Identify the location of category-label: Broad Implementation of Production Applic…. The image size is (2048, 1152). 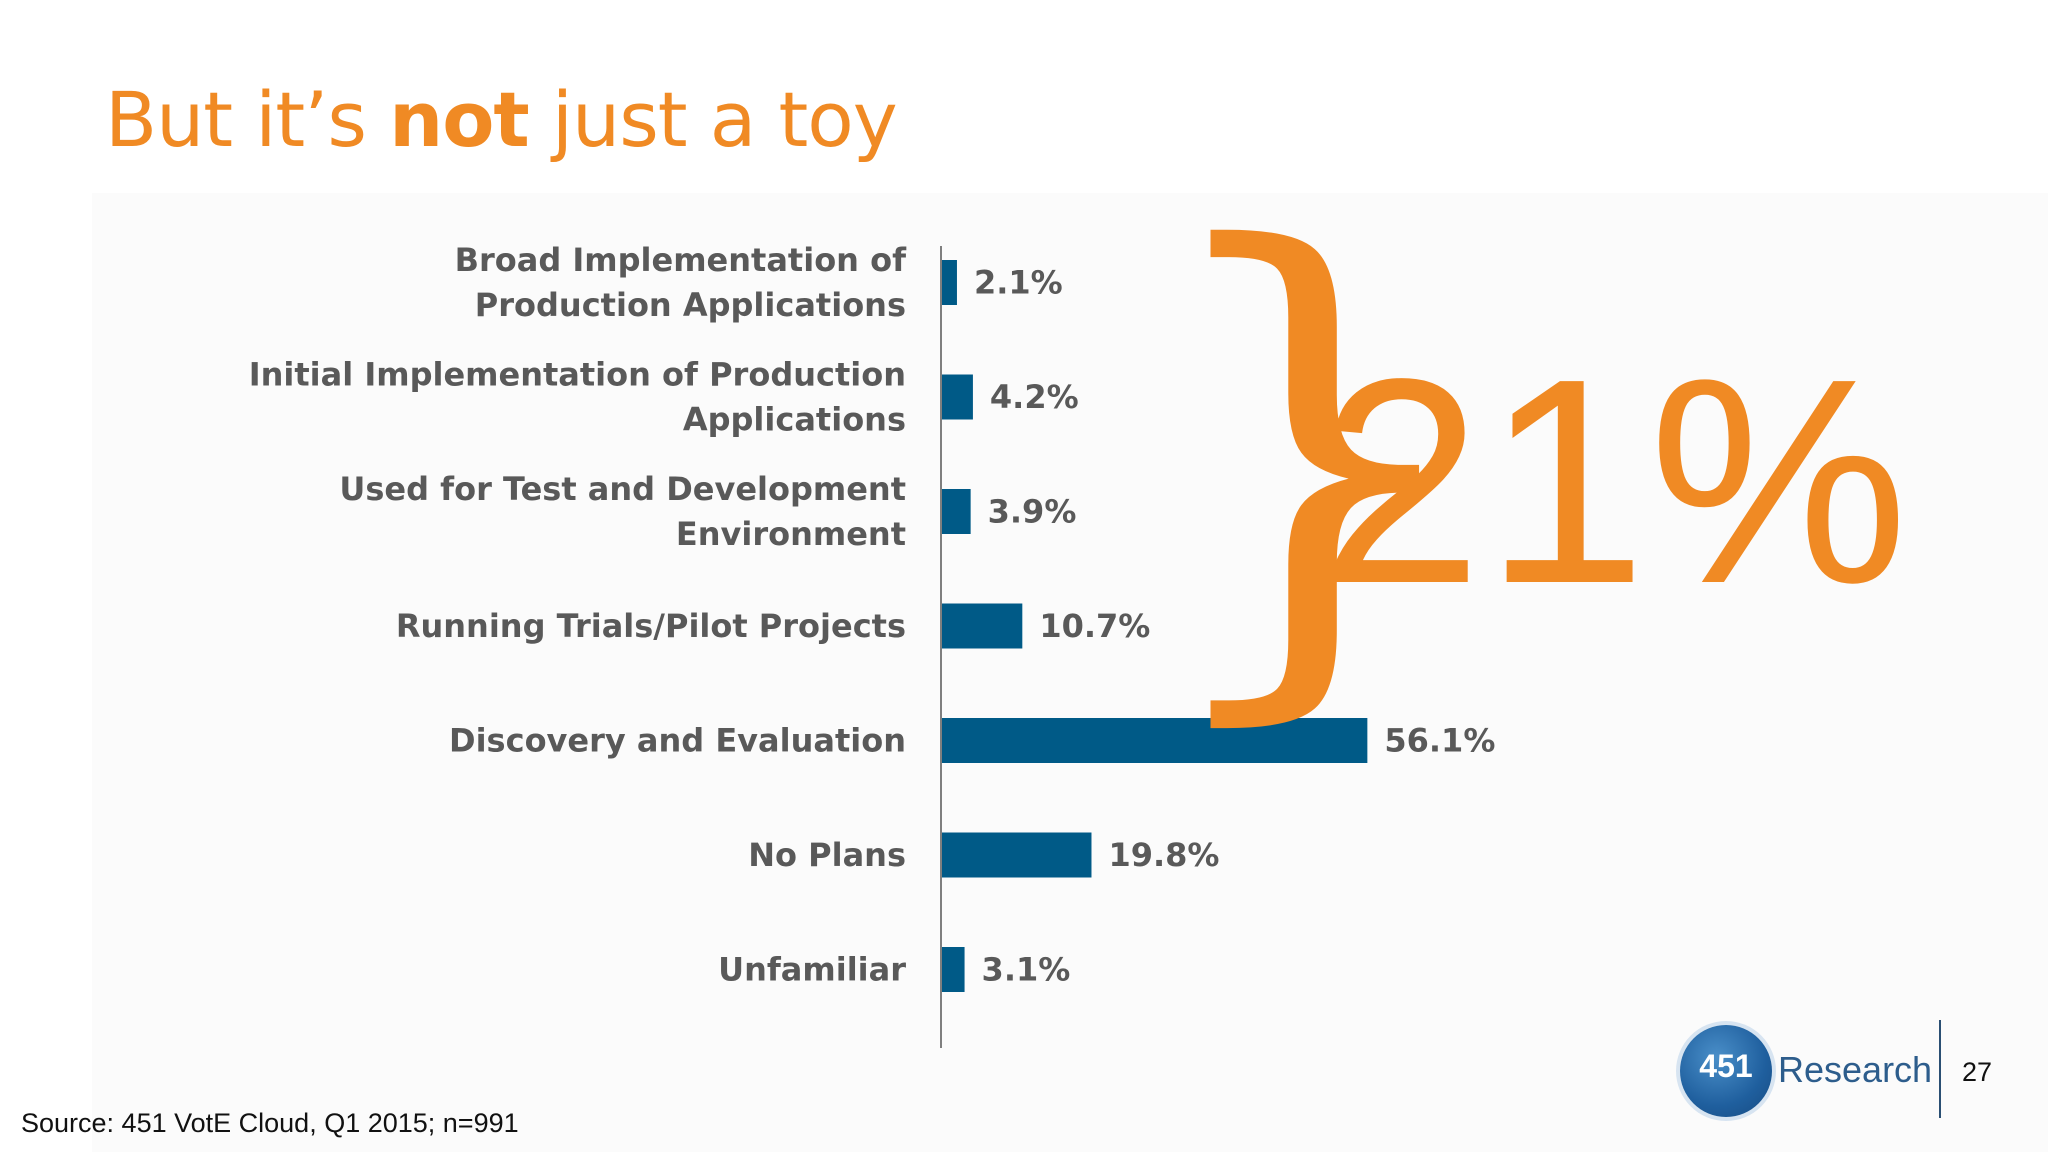
(681, 282).